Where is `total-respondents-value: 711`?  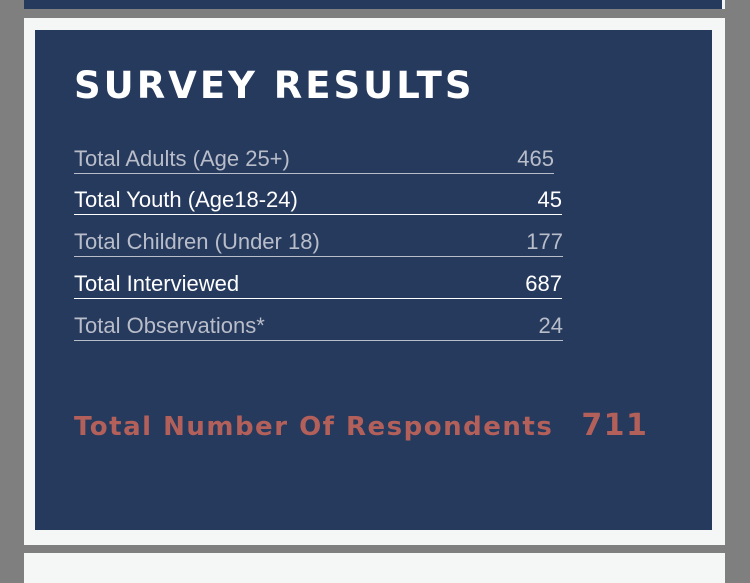
total-respondents-value: 711 is located at coordinates (615, 425).